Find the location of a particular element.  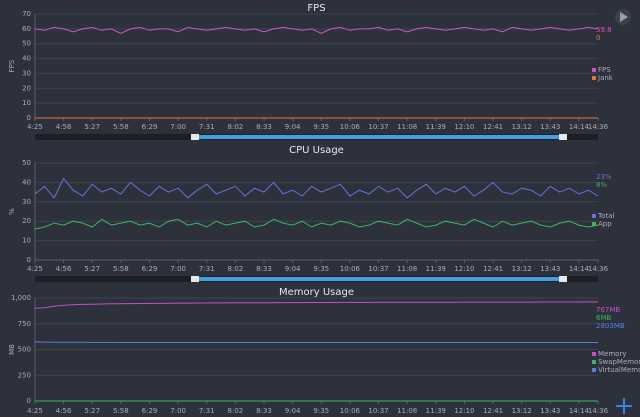

current-value: 6MB is located at coordinates (603, 318).